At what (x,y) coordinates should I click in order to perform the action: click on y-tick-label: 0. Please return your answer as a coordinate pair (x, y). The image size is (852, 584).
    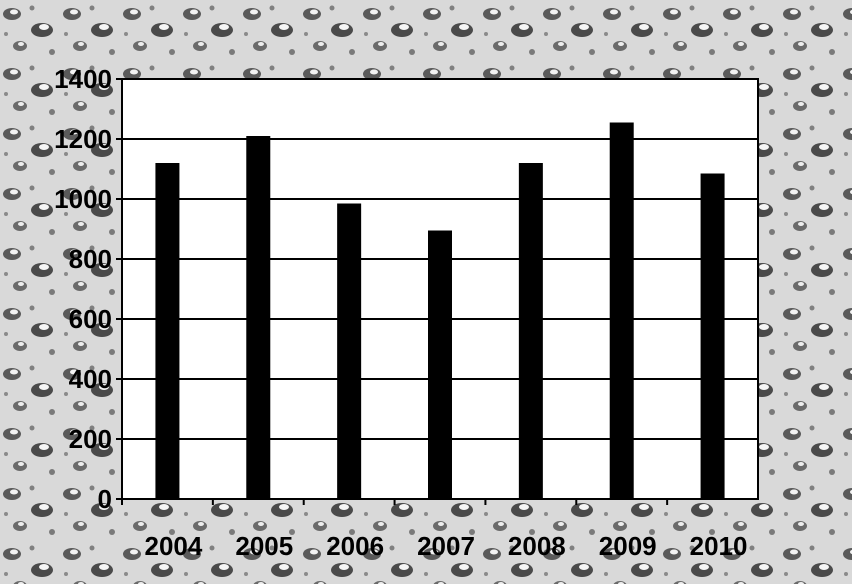
    Looking at the image, I should click on (105, 499).